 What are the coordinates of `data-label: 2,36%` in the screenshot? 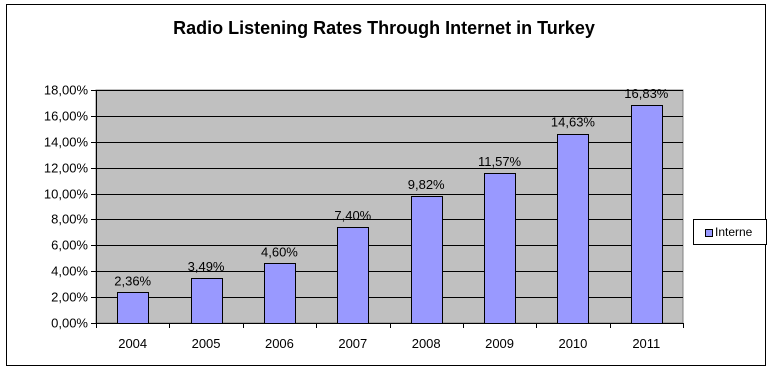 It's located at (132, 280).